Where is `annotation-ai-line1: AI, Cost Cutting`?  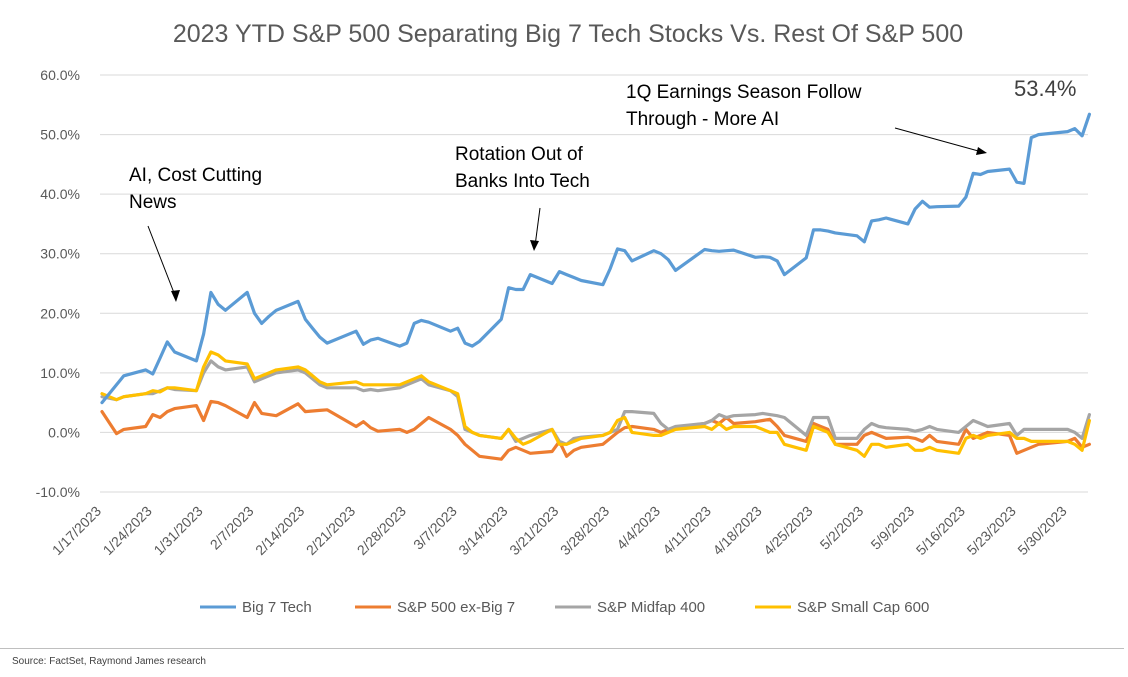 annotation-ai-line1: AI, Cost Cutting is located at coordinates (195, 175).